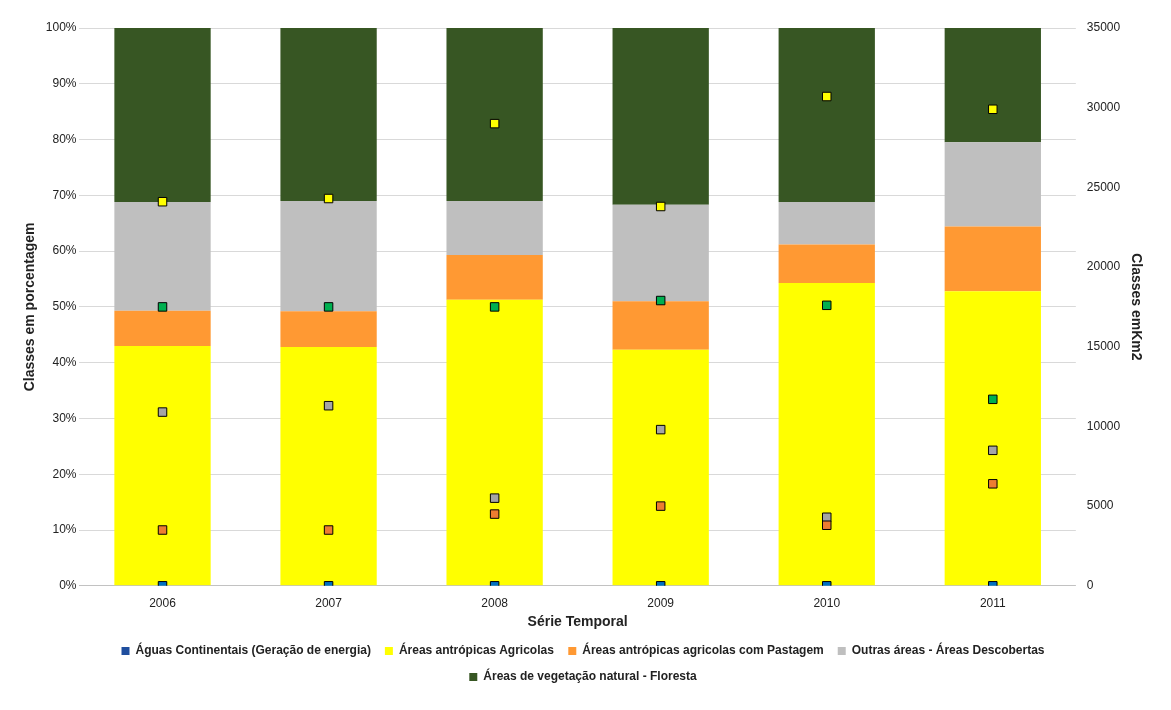  I want to click on y2-tick-label: 10000, so click(1103, 425).